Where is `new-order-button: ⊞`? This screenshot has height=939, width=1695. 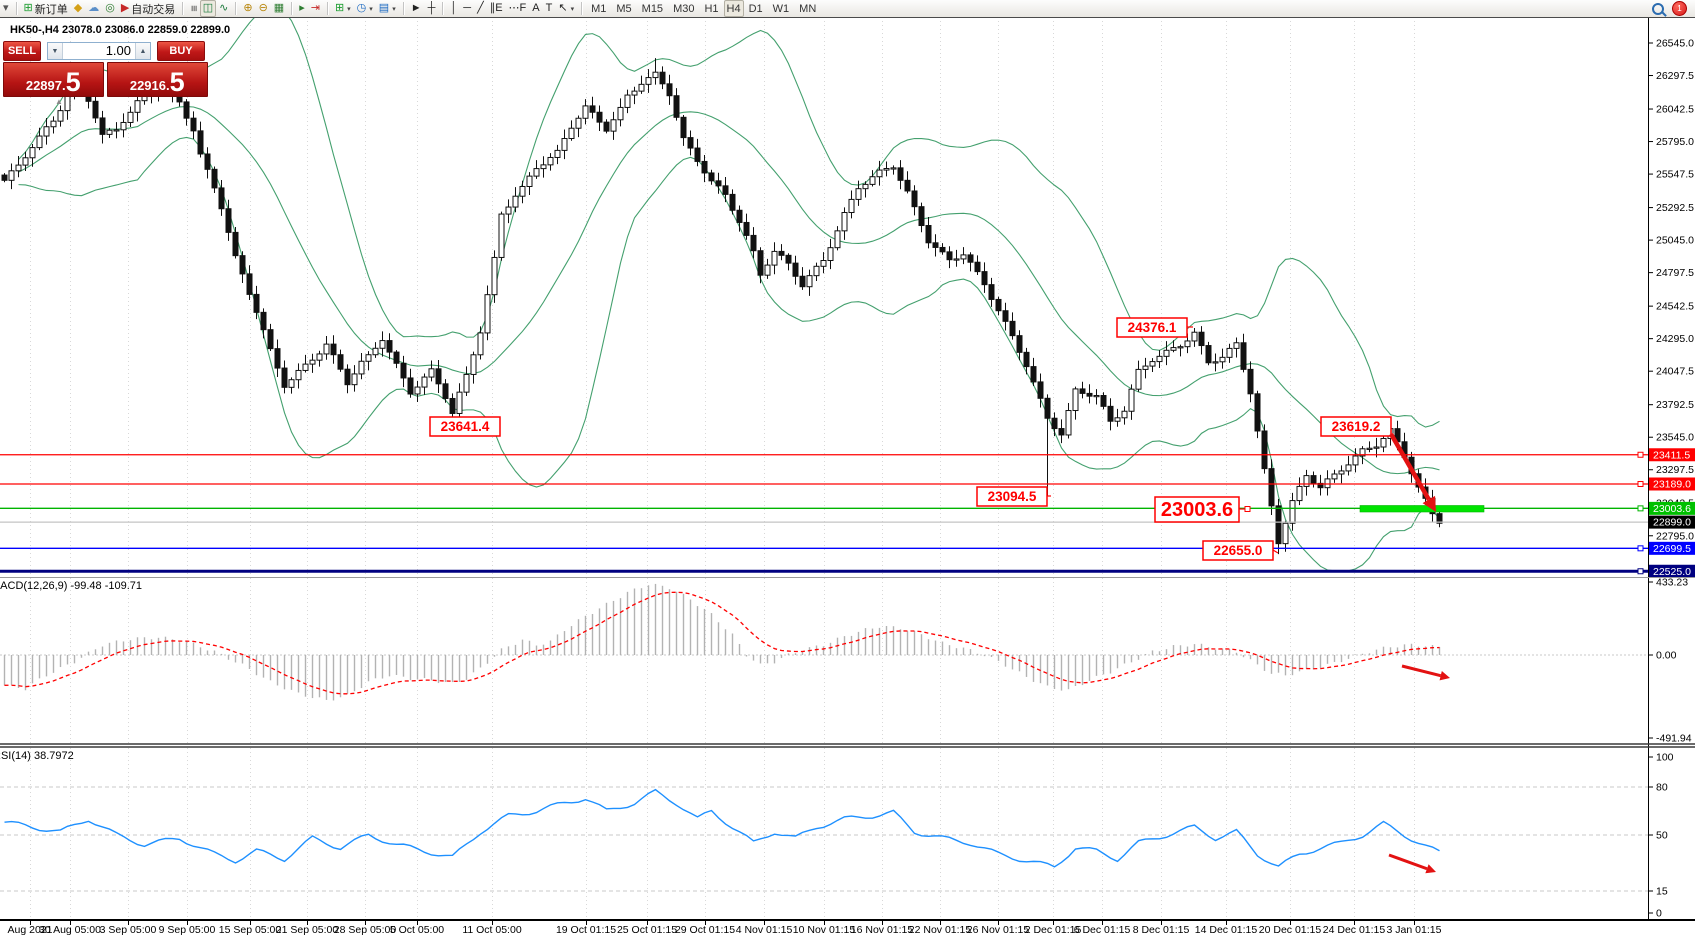 new-order-button: ⊞ is located at coordinates (28, 8).